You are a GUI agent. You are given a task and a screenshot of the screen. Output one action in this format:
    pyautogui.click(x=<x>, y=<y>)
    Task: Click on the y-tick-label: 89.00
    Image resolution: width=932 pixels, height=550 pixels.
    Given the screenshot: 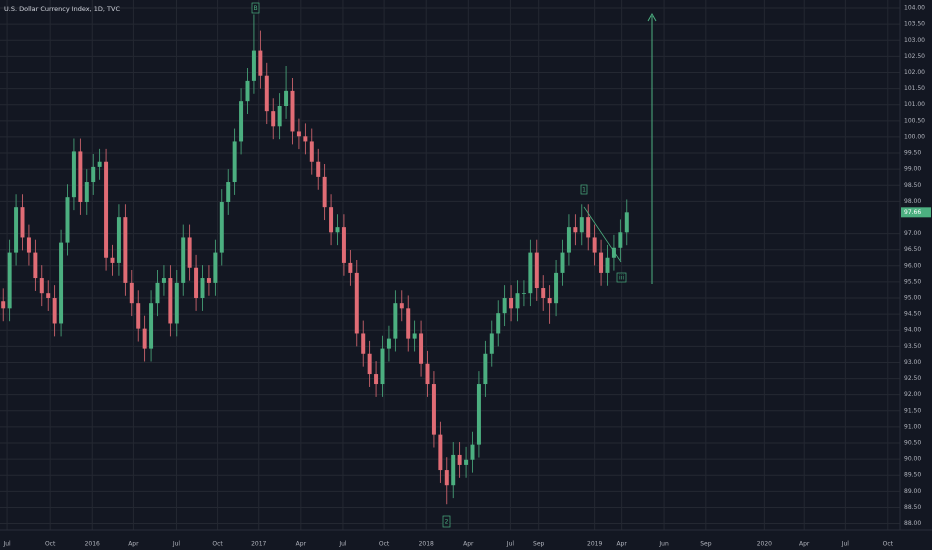 What is the action you would take?
    pyautogui.click(x=912, y=491)
    